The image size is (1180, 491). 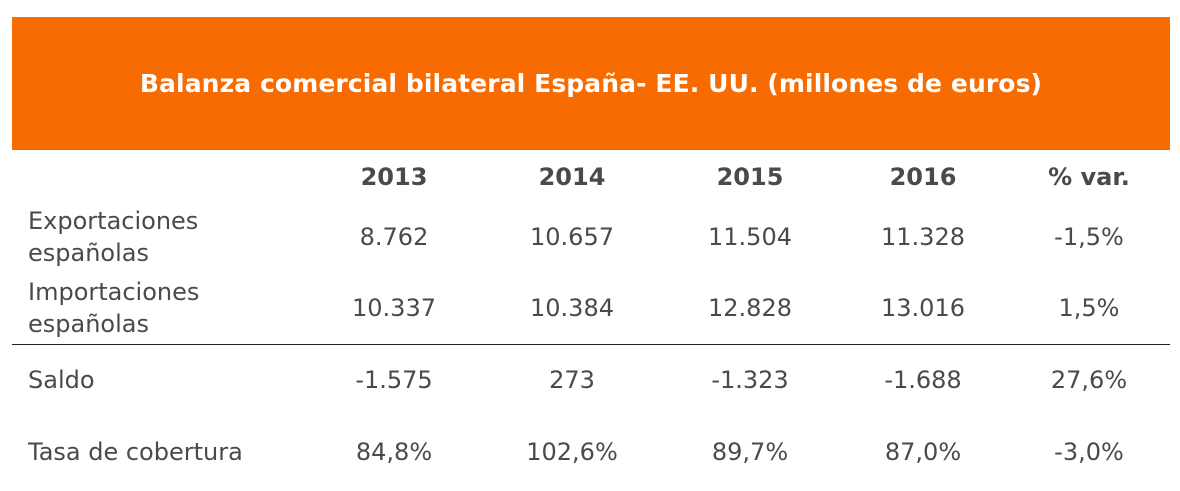 I want to click on table-cell: 12.828, so click(x=750, y=308).